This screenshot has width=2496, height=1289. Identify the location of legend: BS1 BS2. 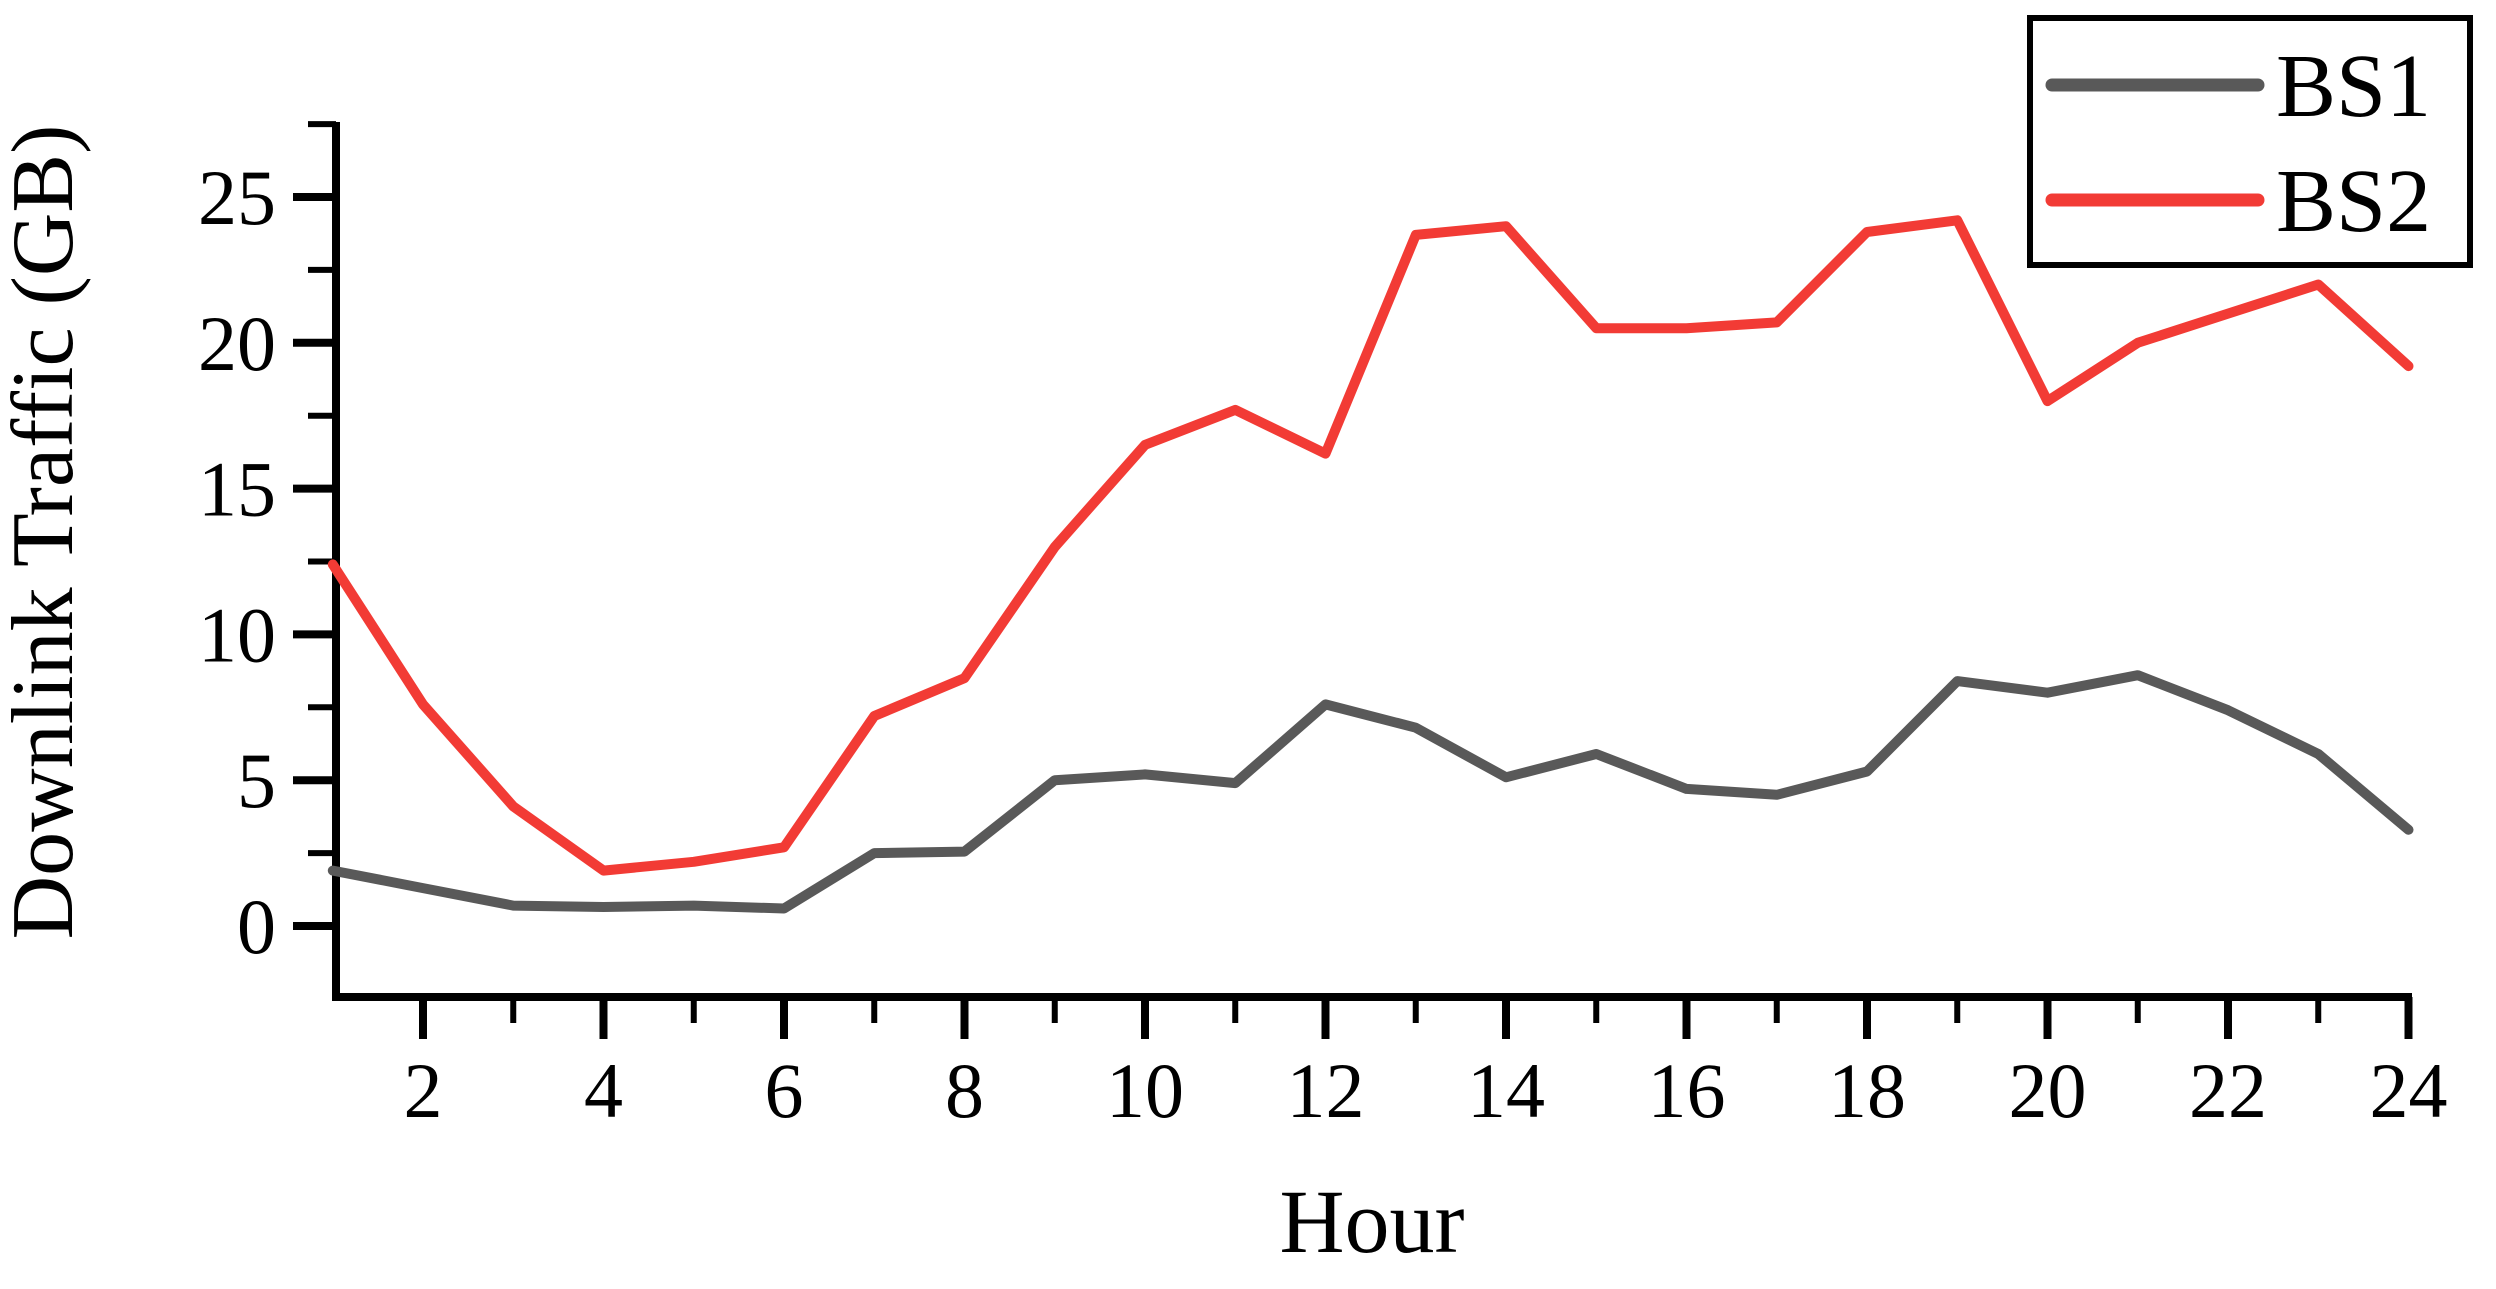
(2250, 141).